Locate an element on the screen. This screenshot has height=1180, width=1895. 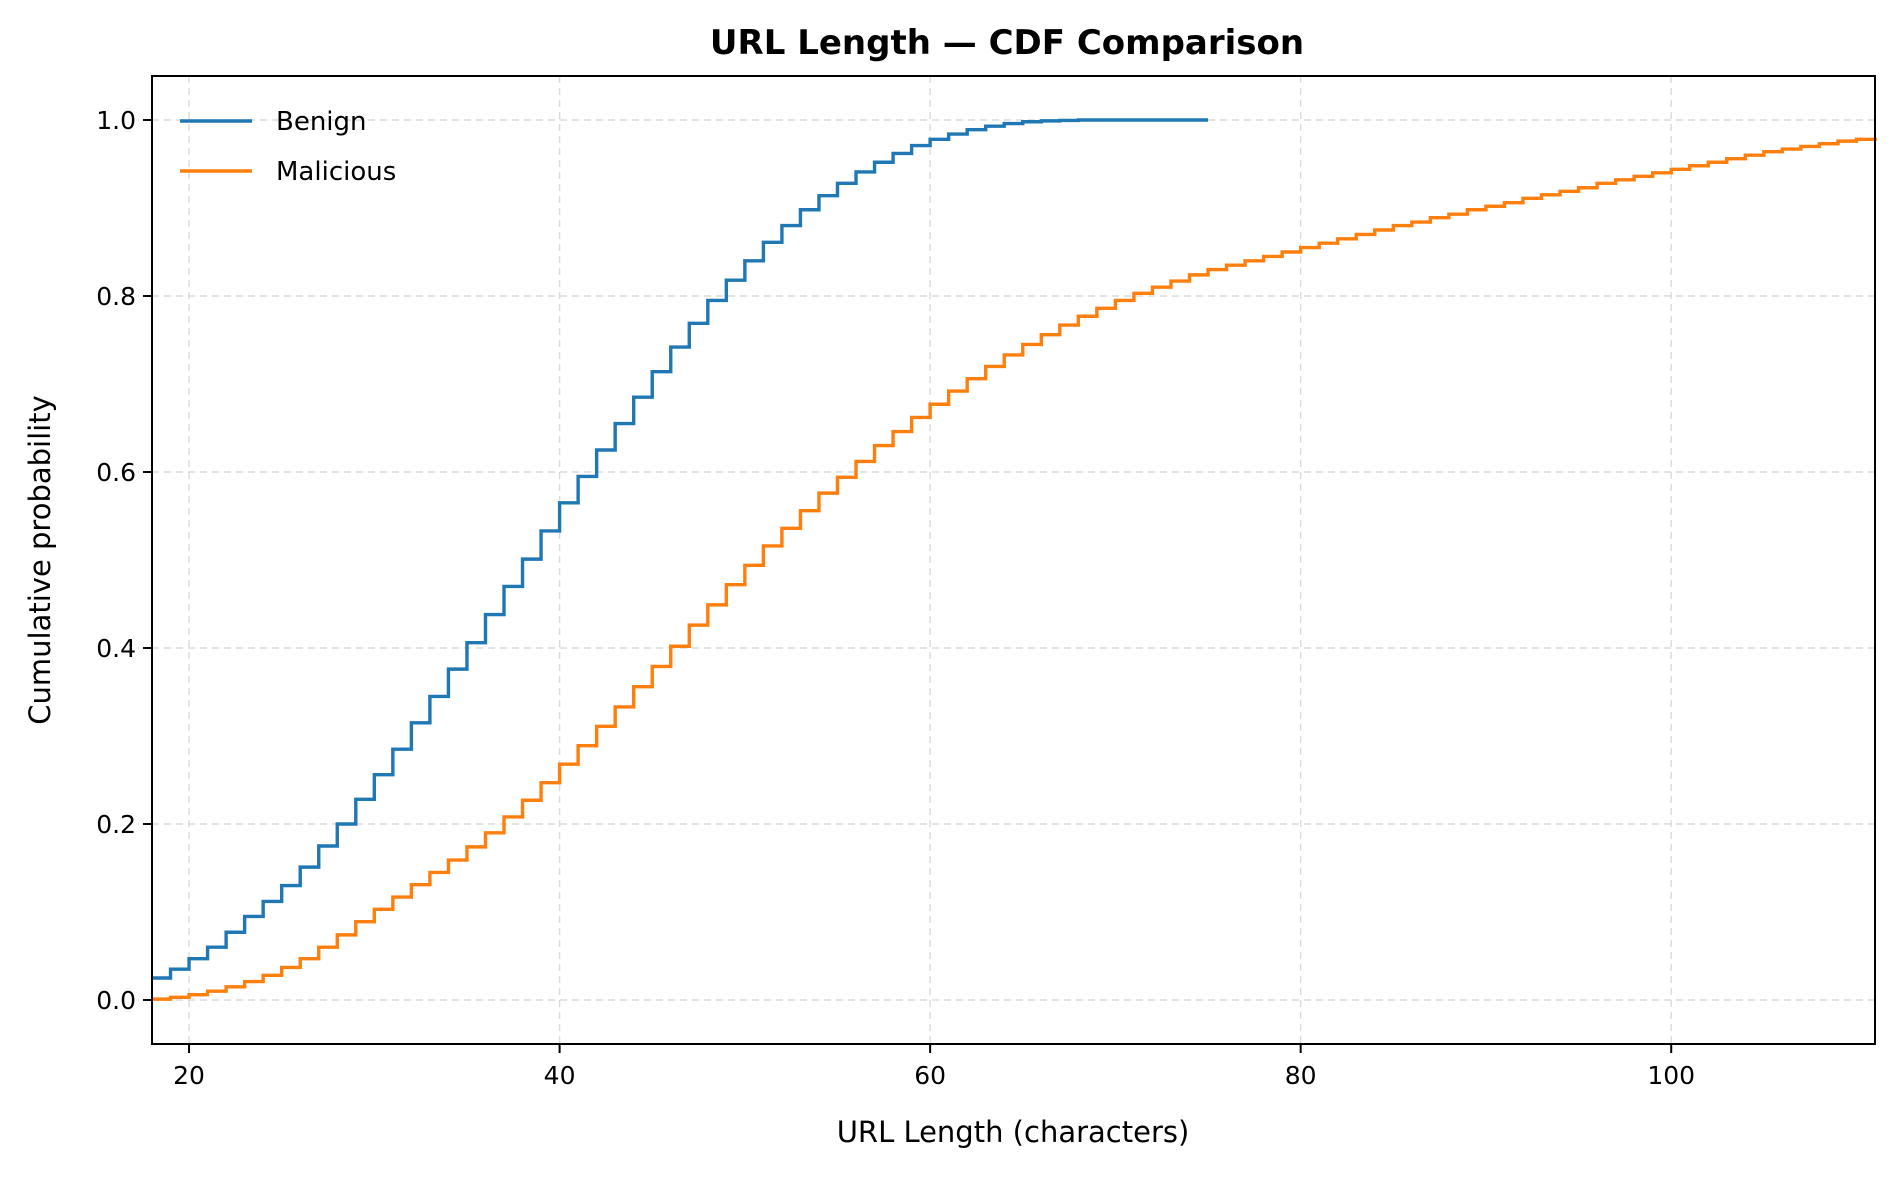
x-axis-label: URL Length (characters) is located at coordinates (1013, 1132).